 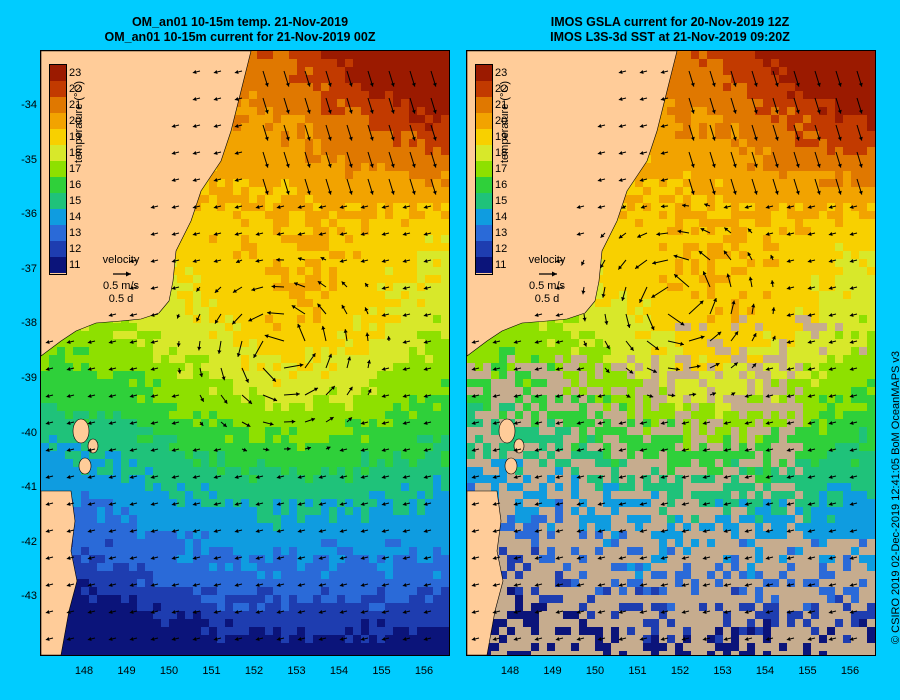 I want to click on left-title-line1: OM_an01 10-15m temp. 21-Nov-2019, so click(x=240, y=22).